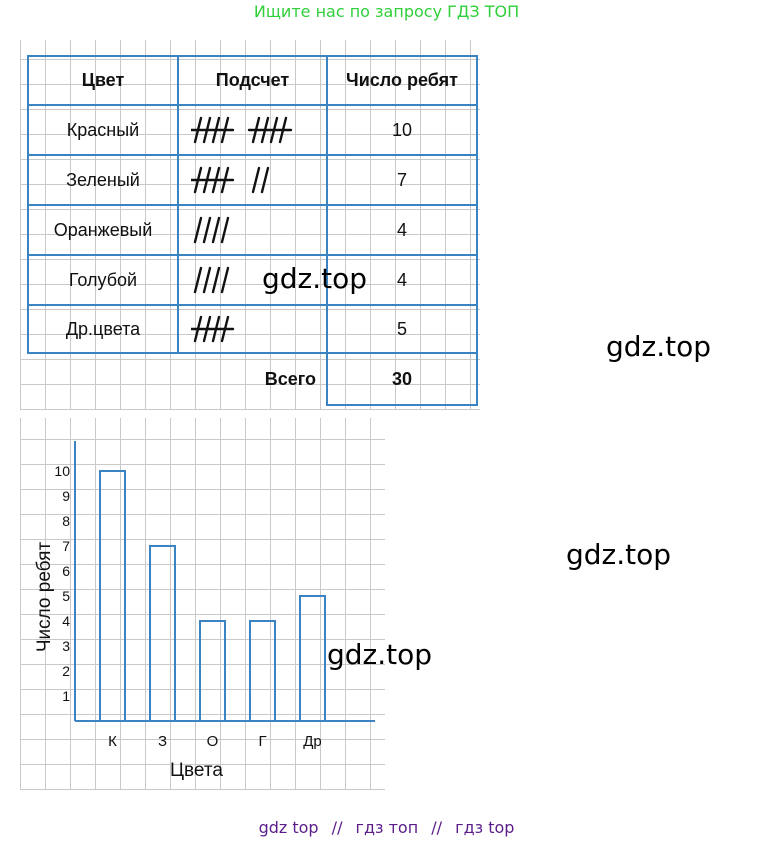  Describe the element at coordinates (66, 496) in the screenshot. I see `y-tick-label: 9` at that location.